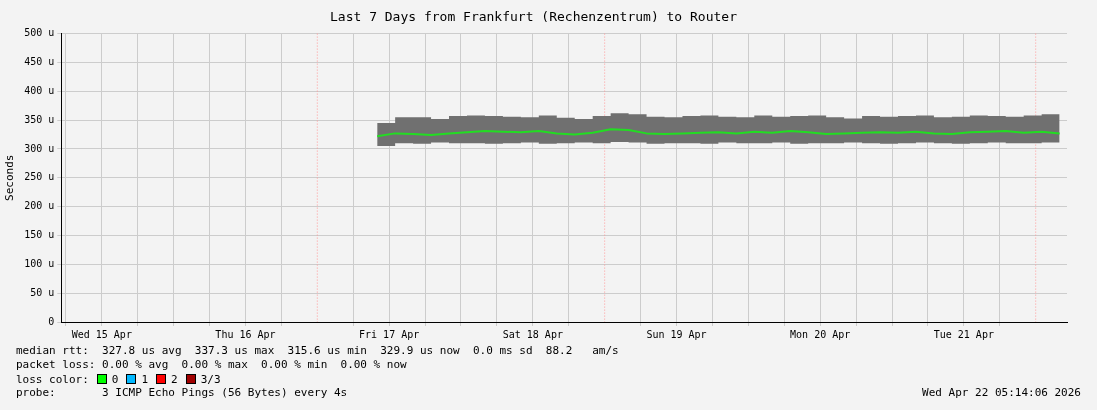 This screenshot has width=1097, height=410. Describe the element at coordinates (52, 379) in the screenshot. I see `text: loss color:` at that location.